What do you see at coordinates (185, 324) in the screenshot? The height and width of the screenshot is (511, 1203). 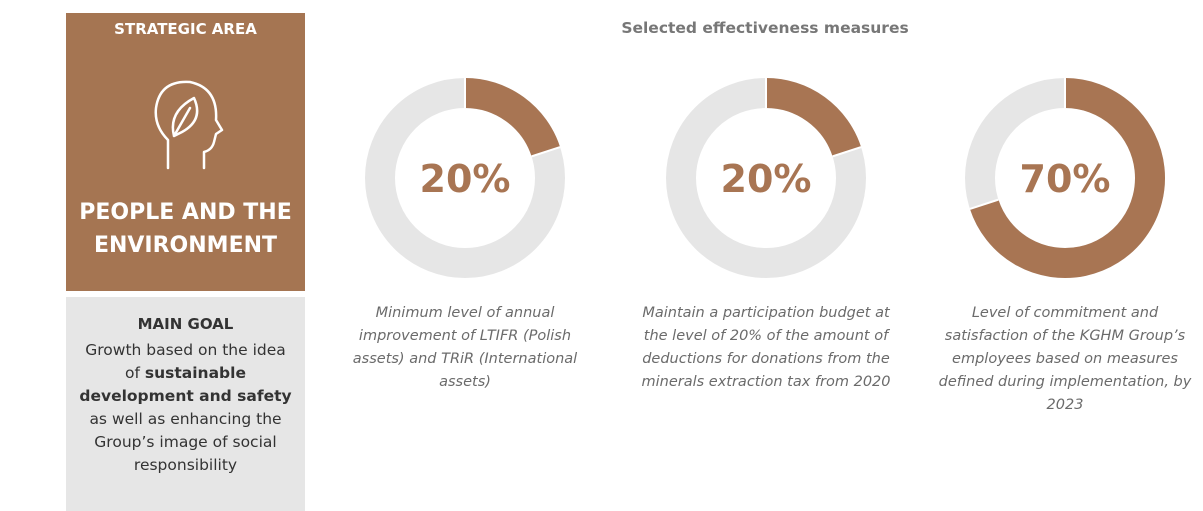 I see `goal-heading: MAIN GOAL` at bounding box center [185, 324].